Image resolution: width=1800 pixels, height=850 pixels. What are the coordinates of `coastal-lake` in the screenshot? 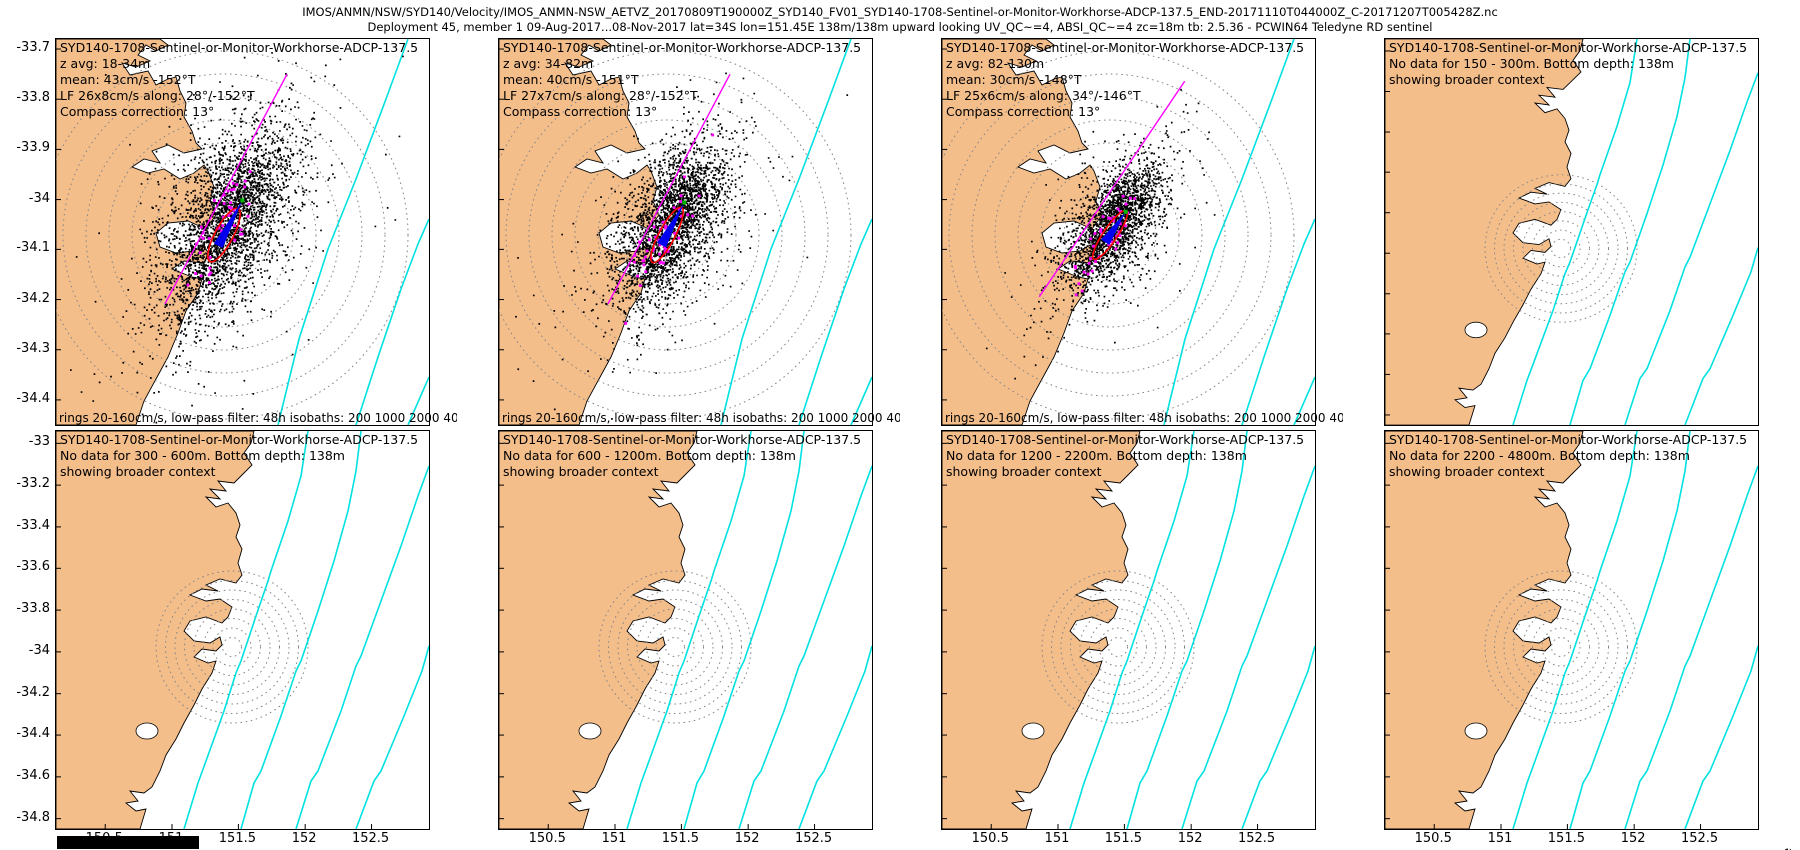 It's located at (590, 731).